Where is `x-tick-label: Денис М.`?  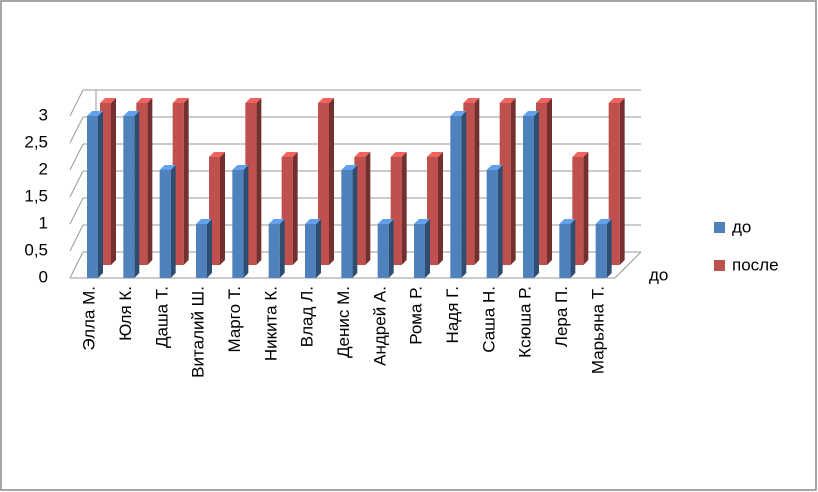
x-tick-label: Денис М. is located at coordinates (343, 322).